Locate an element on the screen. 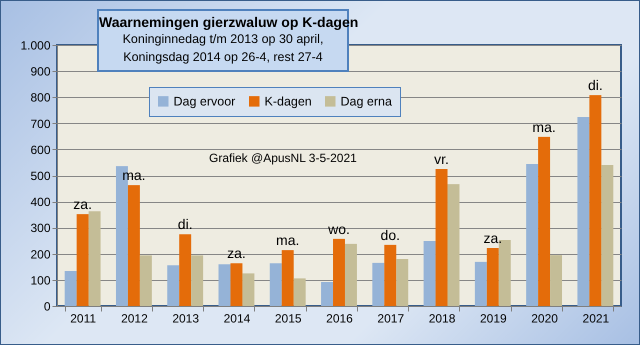 This screenshot has height=345, width=640. x-tick-label: 2015 is located at coordinates (288, 319).